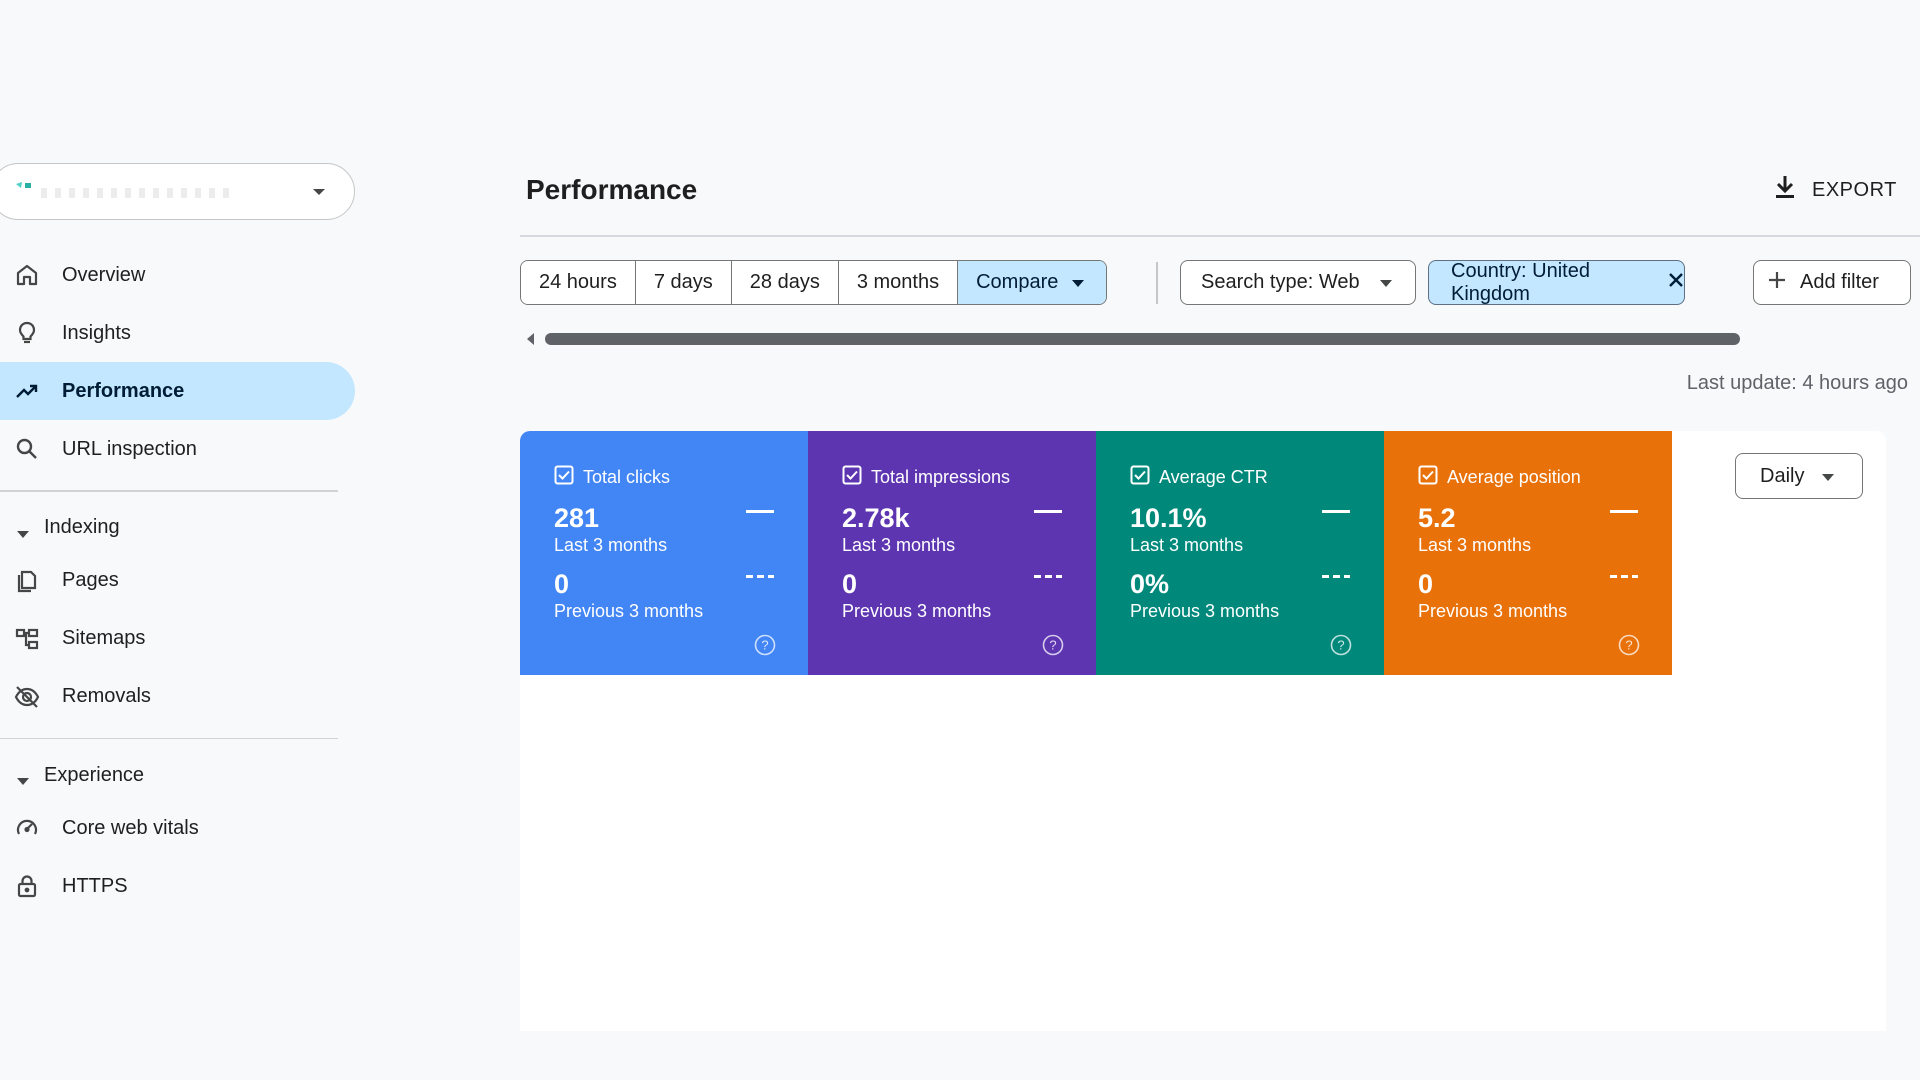  I want to click on metric-previous-value: 0%, so click(1150, 584).